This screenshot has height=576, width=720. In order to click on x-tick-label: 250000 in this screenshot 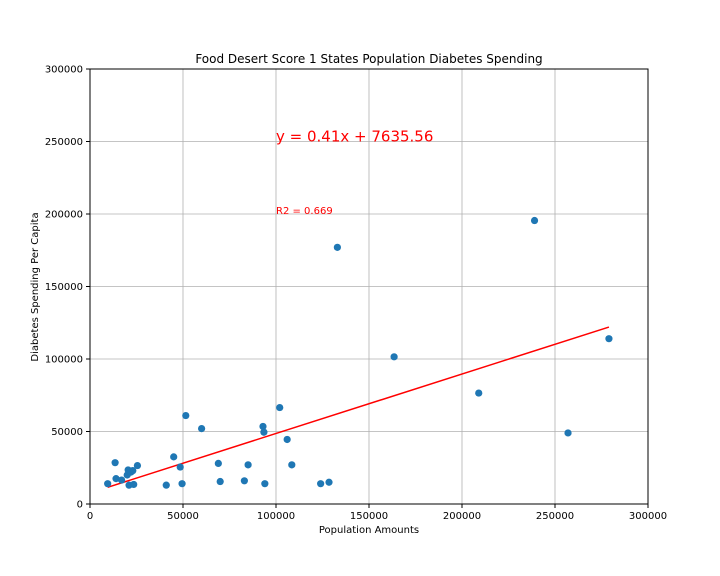, I will do `click(555, 516)`.